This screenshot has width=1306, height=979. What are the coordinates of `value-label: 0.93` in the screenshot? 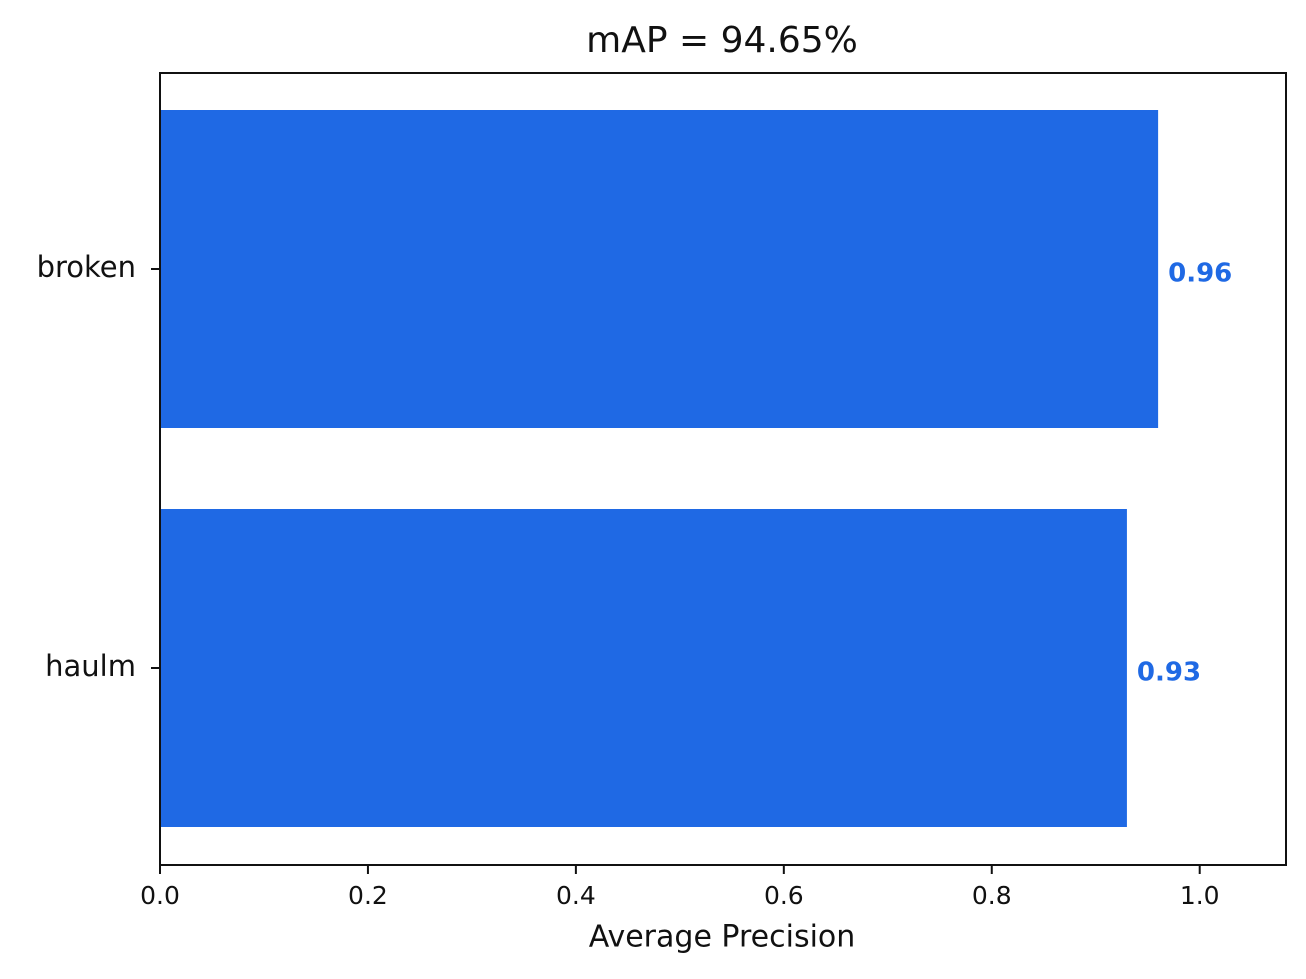 It's located at (1169, 673).